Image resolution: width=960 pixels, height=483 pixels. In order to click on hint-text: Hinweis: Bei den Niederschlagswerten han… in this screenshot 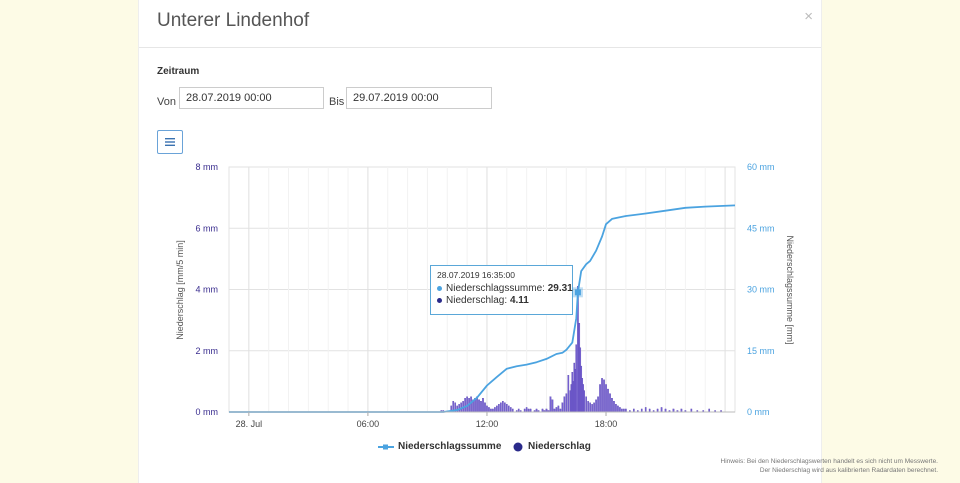, I will do `click(798, 466)`.